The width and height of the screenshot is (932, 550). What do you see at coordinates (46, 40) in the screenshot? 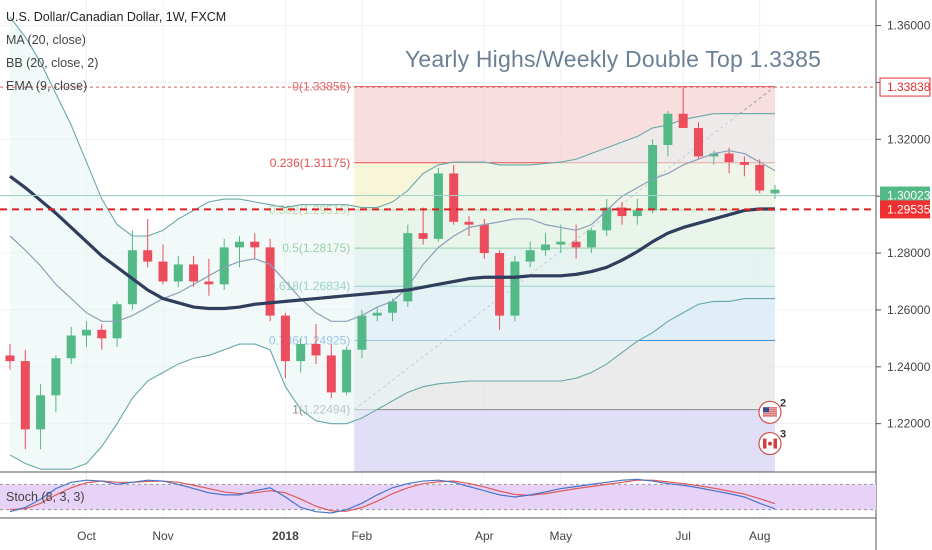
I see `legend-ma: MA (20, close)` at bounding box center [46, 40].